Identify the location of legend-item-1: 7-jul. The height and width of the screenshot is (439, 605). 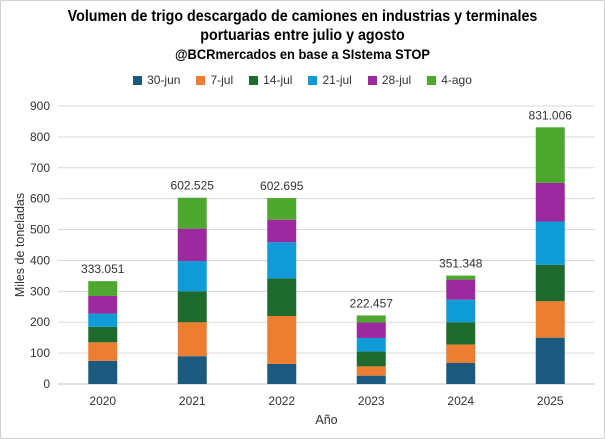
(214, 80).